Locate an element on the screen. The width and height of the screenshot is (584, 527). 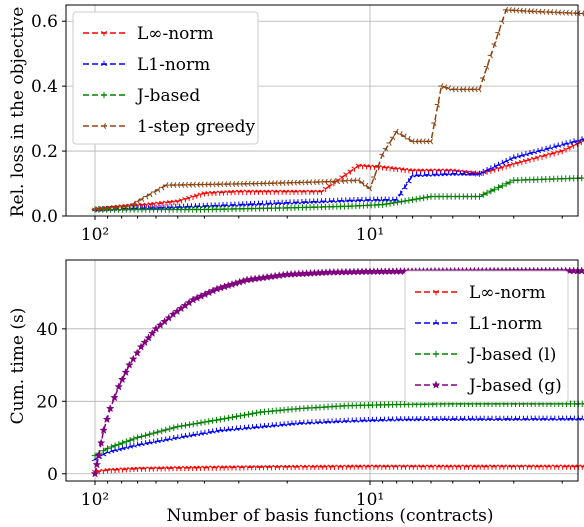
legend-box is located at coordinates (486, 336).